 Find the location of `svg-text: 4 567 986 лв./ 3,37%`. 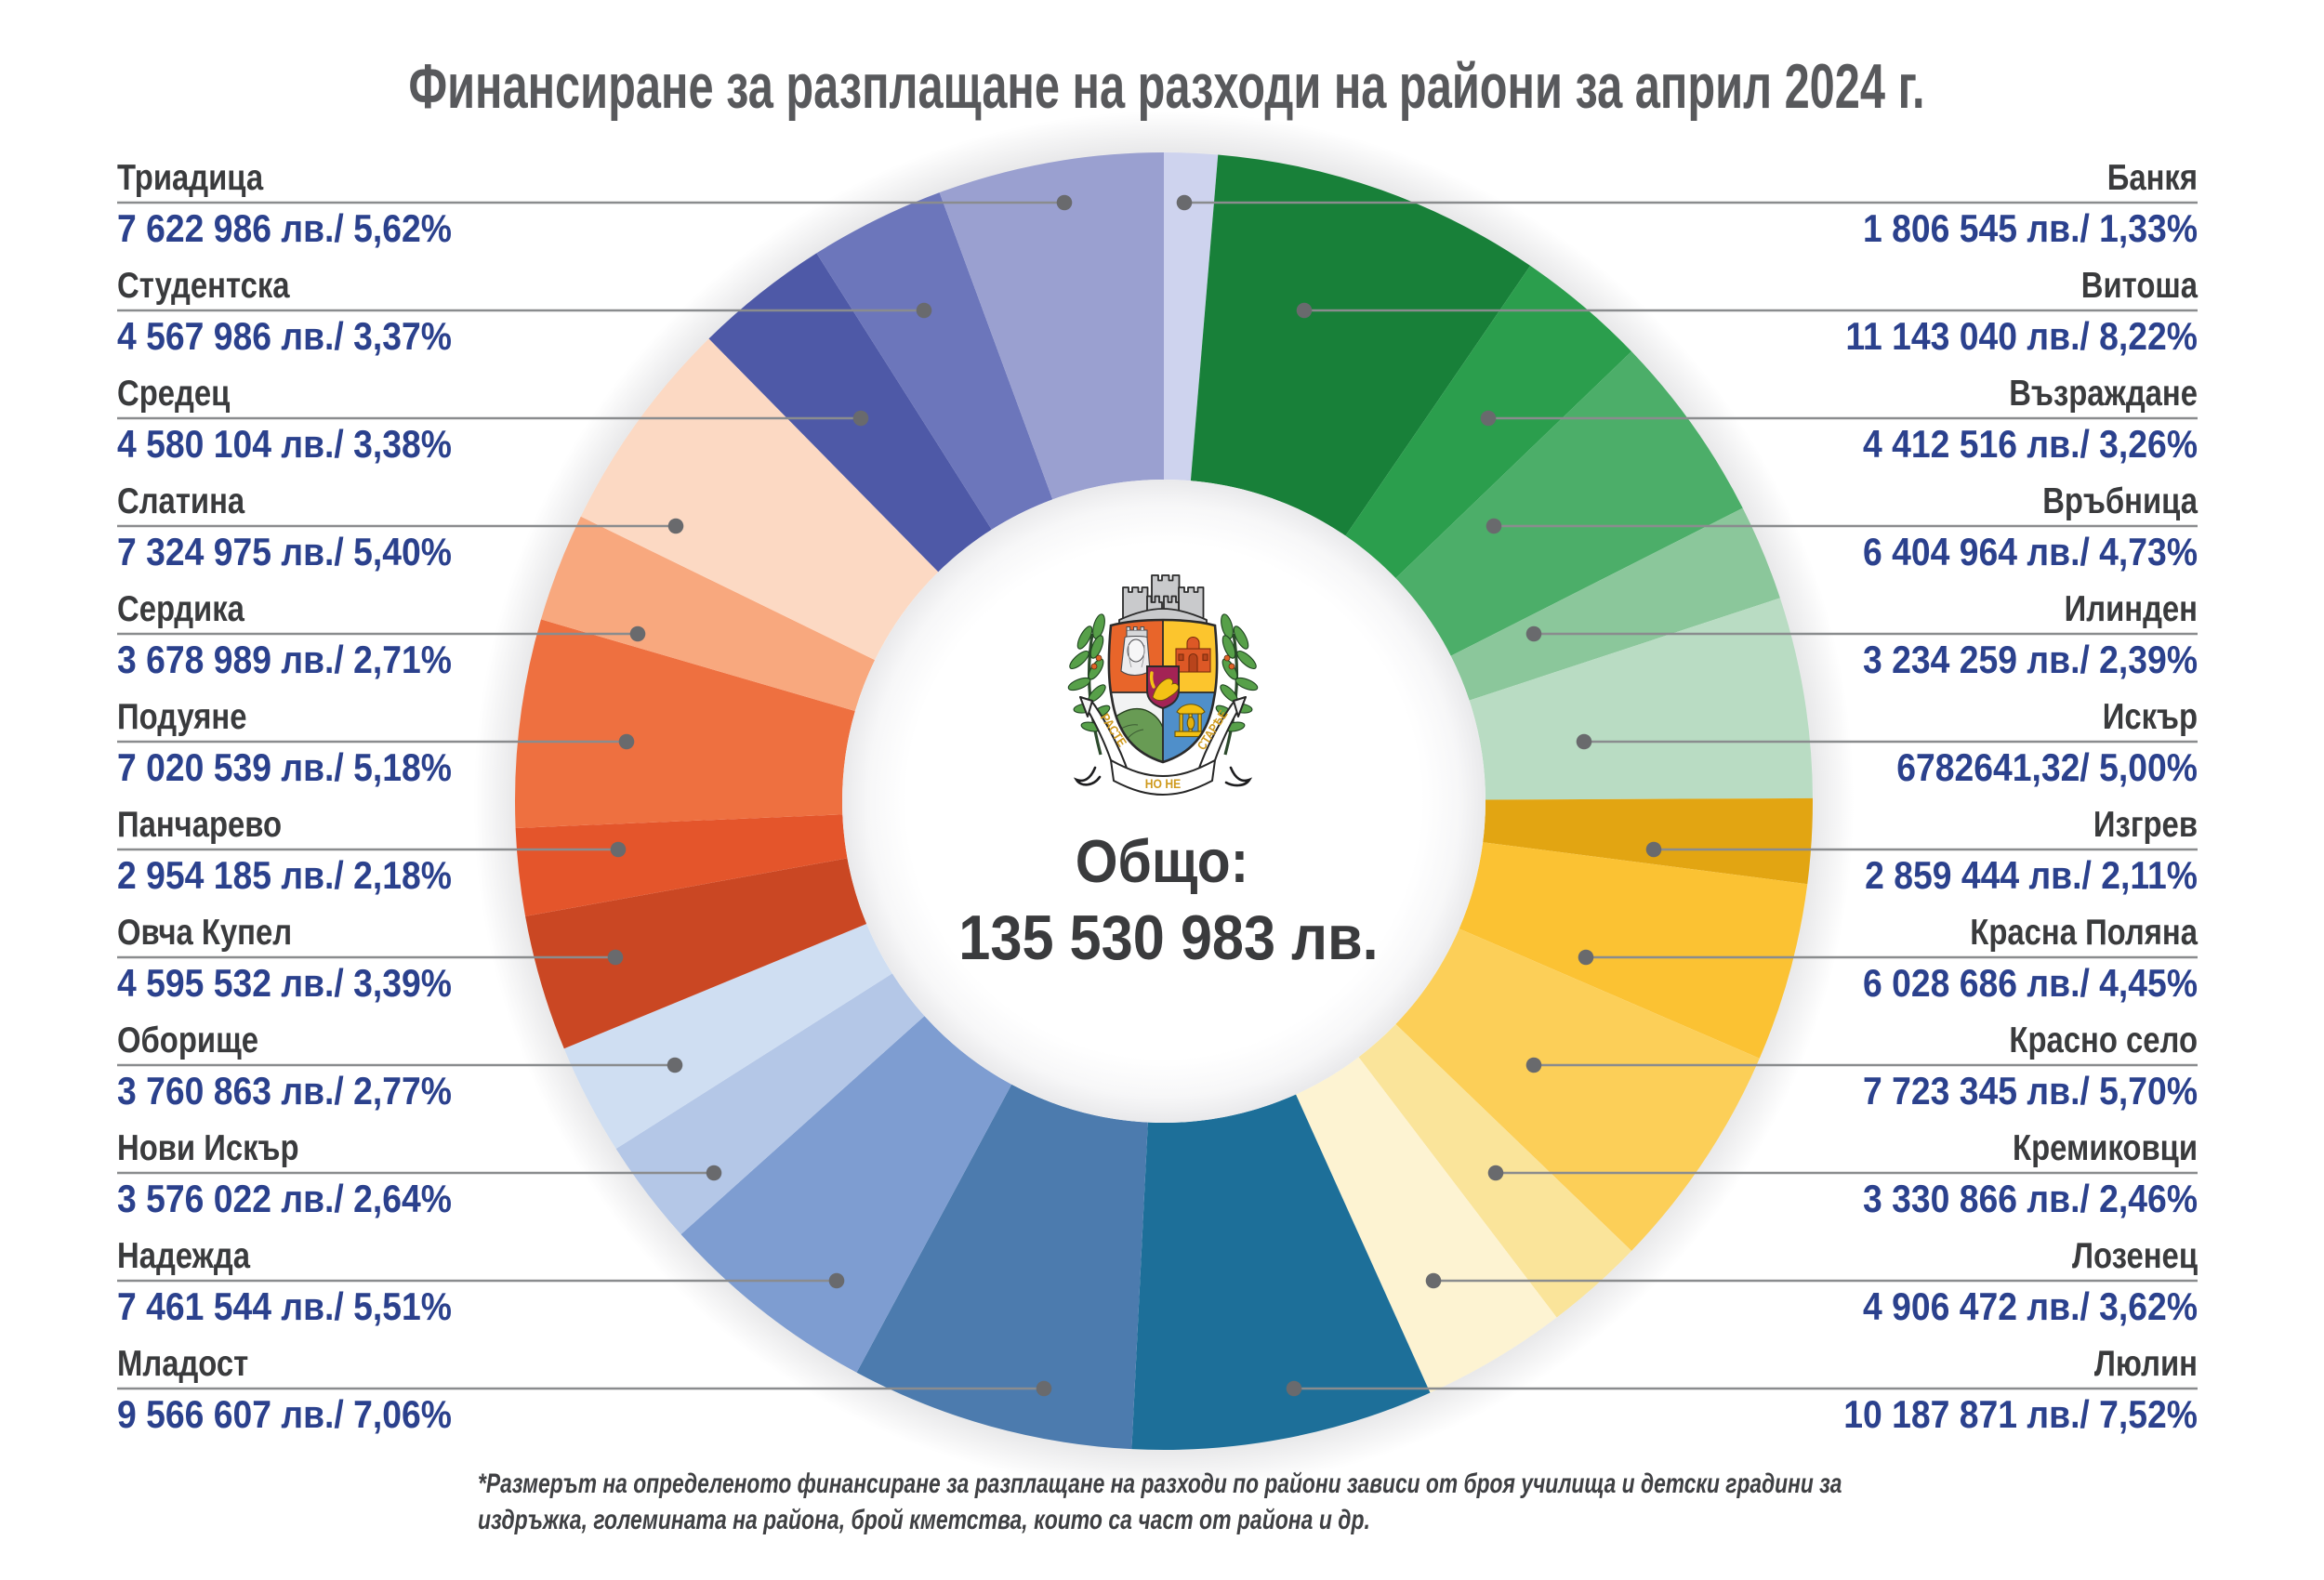

svg-text: 4 567 986 лв./ 3,37% is located at coordinates (284, 337).